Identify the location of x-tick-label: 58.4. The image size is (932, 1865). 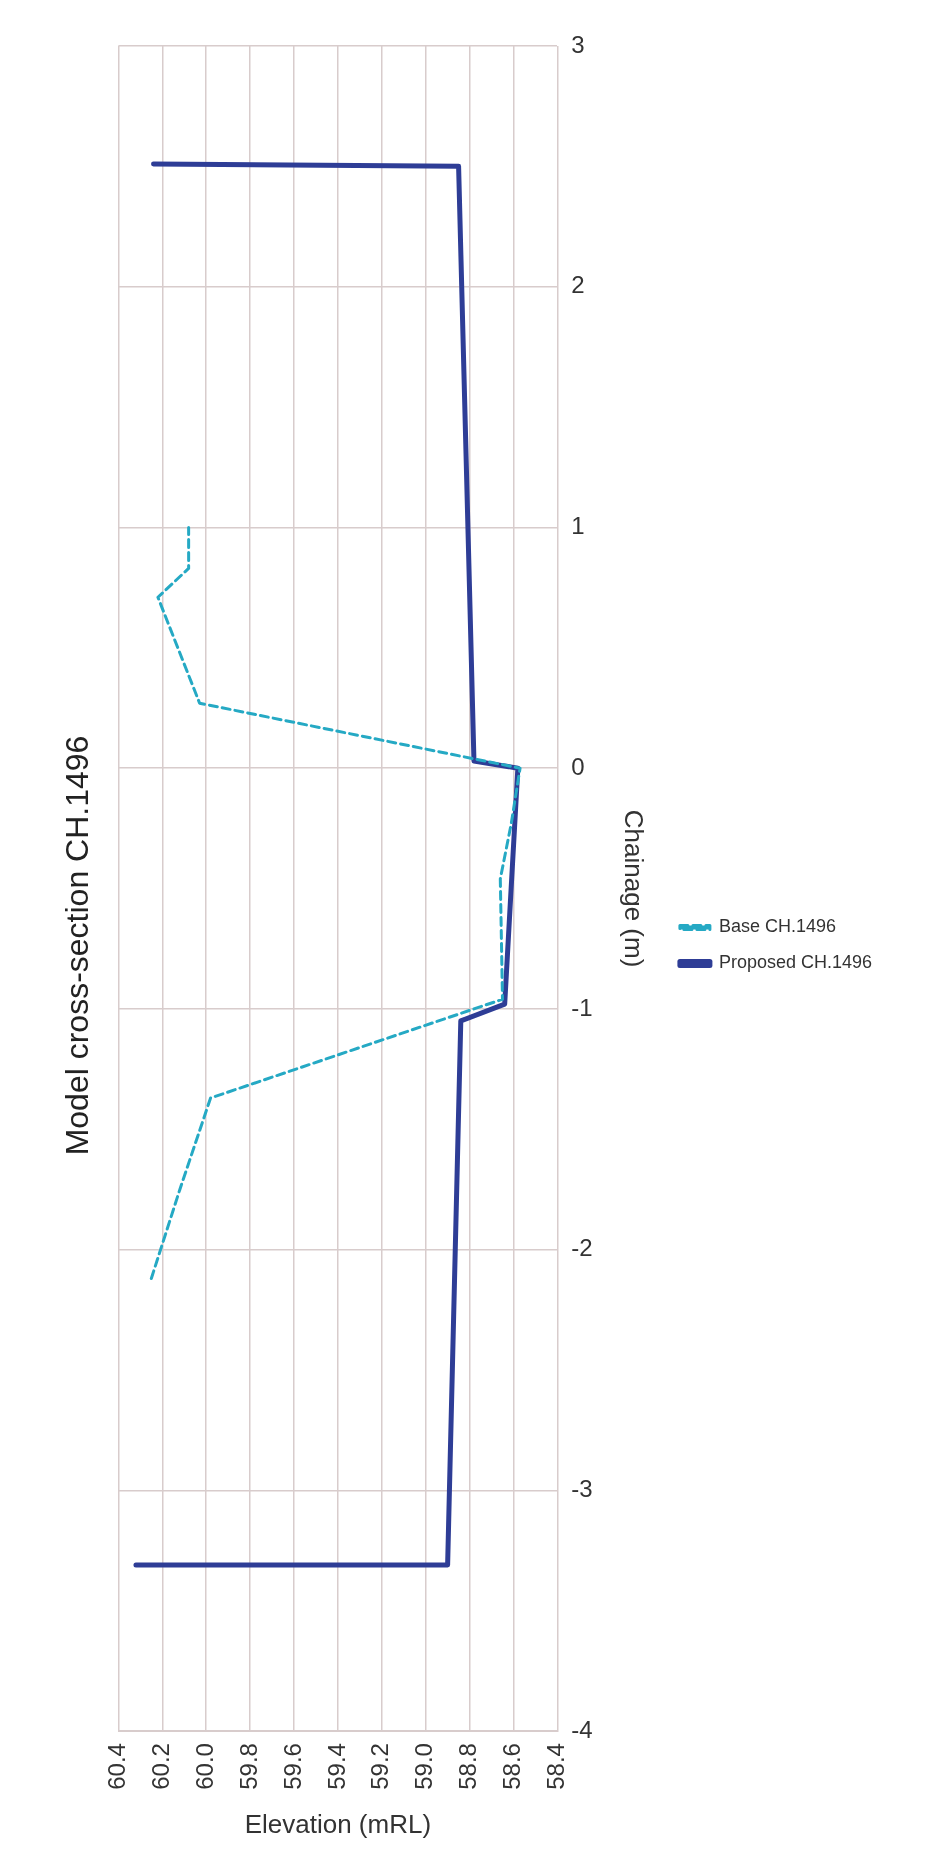
(555, 1766).